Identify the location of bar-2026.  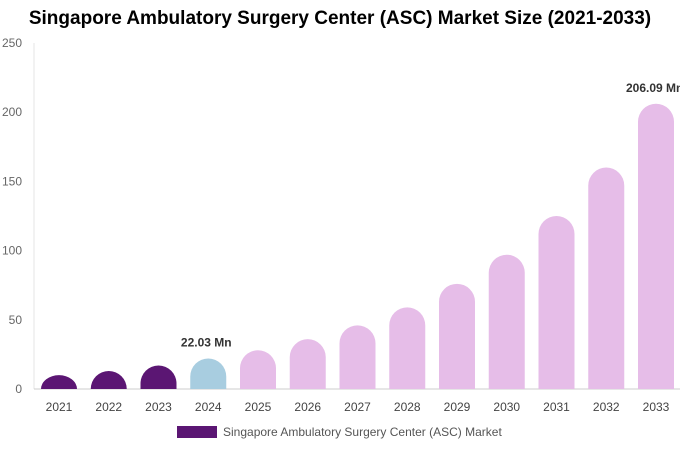
(307, 364).